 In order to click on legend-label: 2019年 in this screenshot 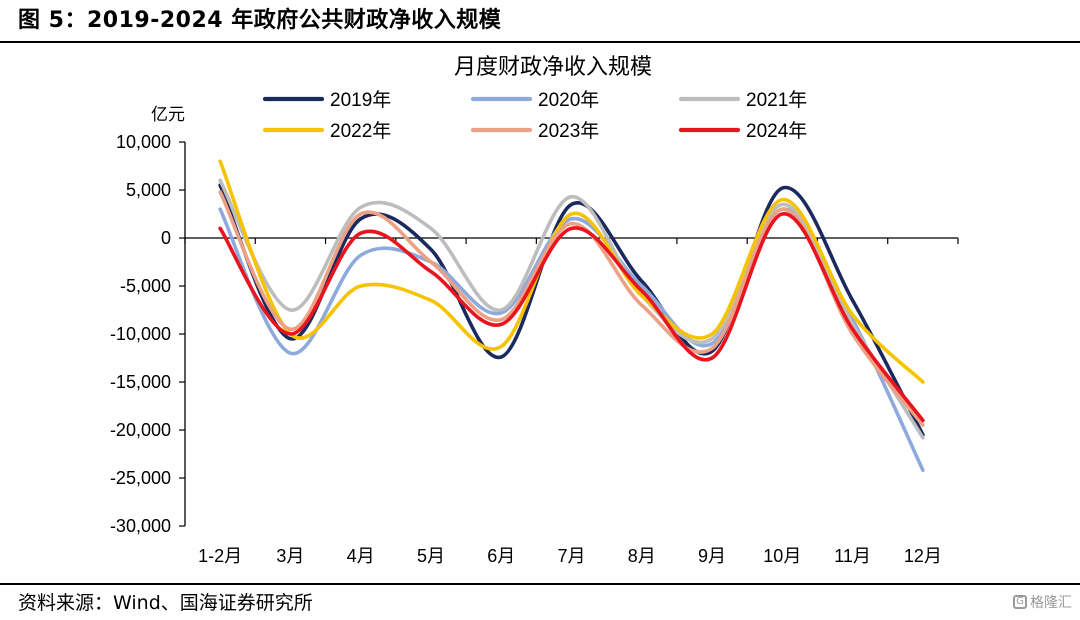, I will do `click(360, 100)`.